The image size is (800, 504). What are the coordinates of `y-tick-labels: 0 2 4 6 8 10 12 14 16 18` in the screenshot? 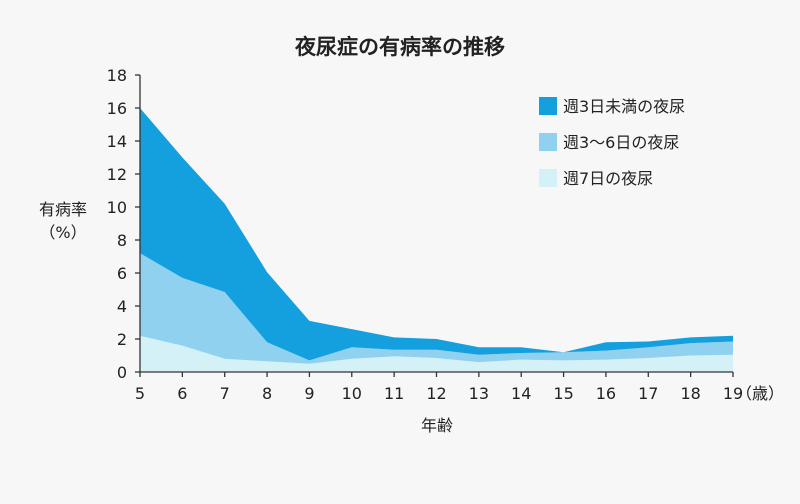 It's located at (117, 224).